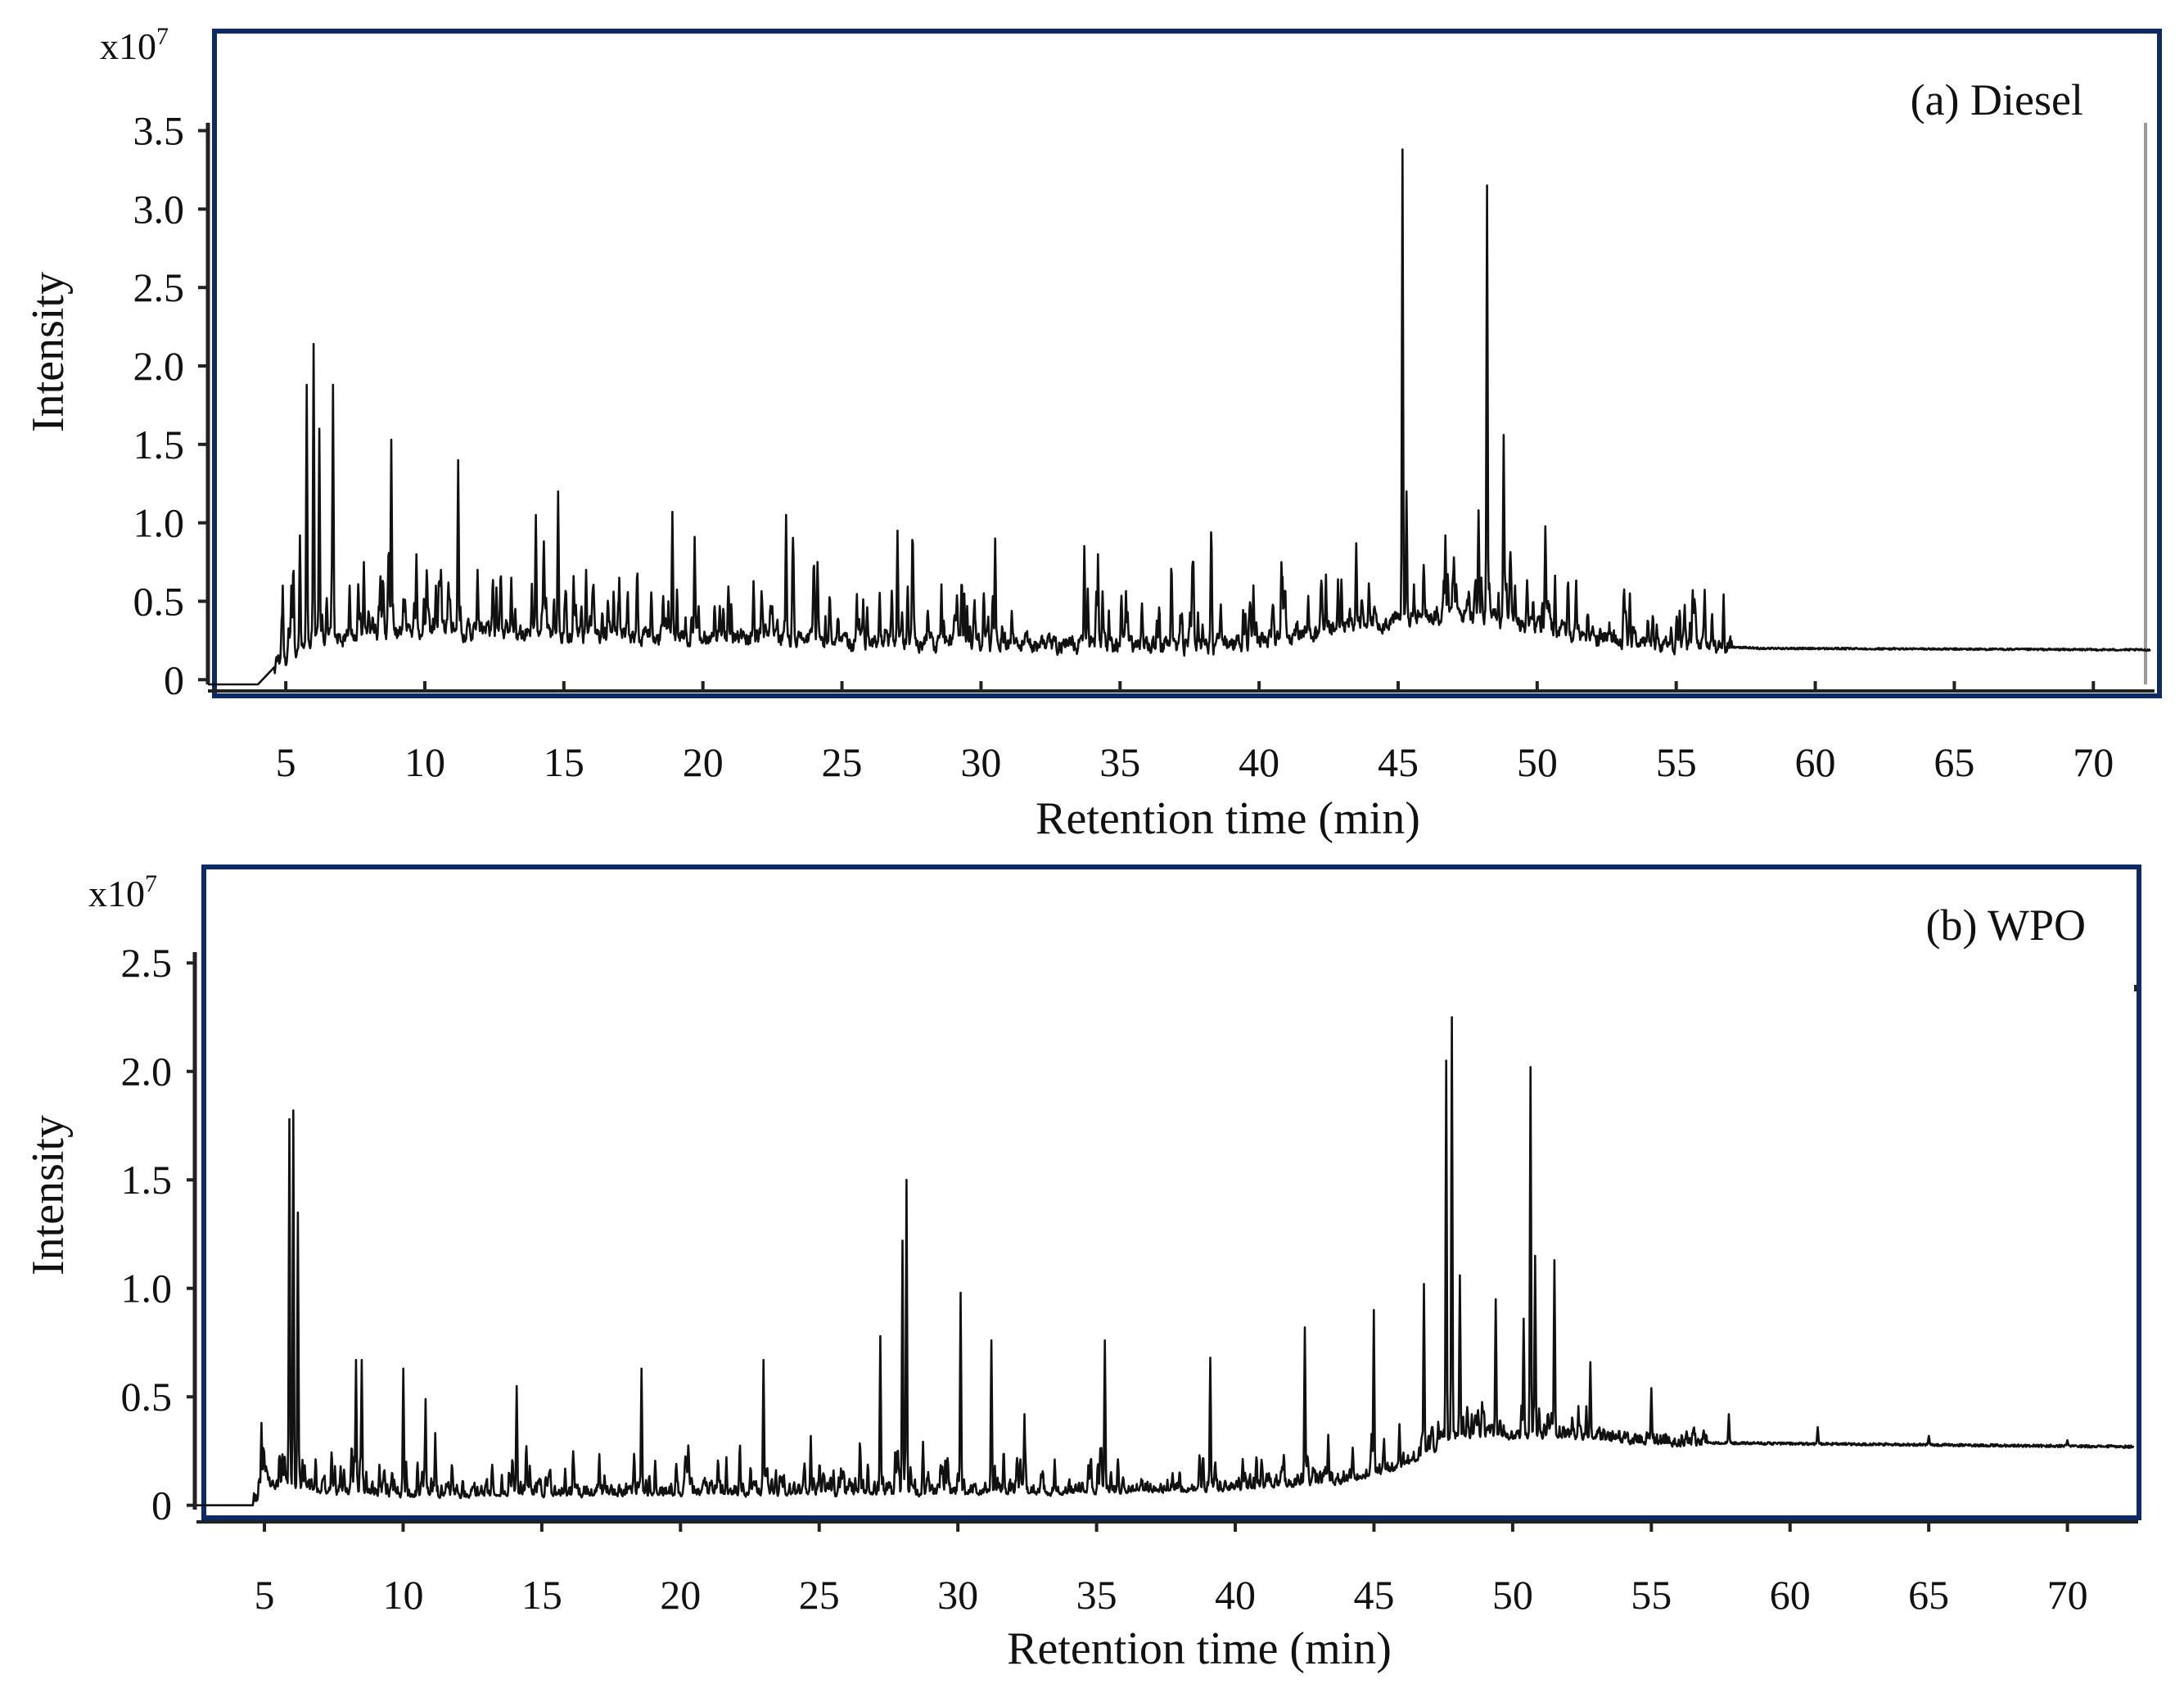 Image resolution: width=2184 pixels, height=1702 pixels. What do you see at coordinates (2136, 988) in the screenshot?
I see `right-edge-mark` at bounding box center [2136, 988].